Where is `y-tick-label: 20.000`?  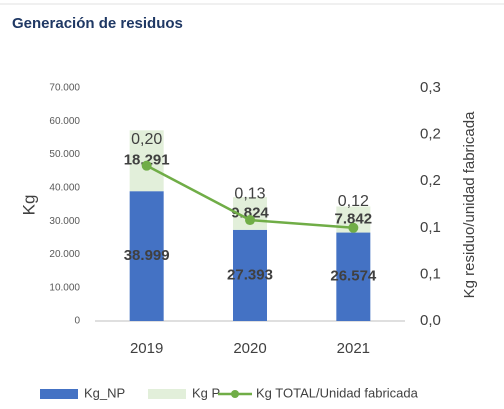
y-tick-label: 20.000 is located at coordinates (64, 254).